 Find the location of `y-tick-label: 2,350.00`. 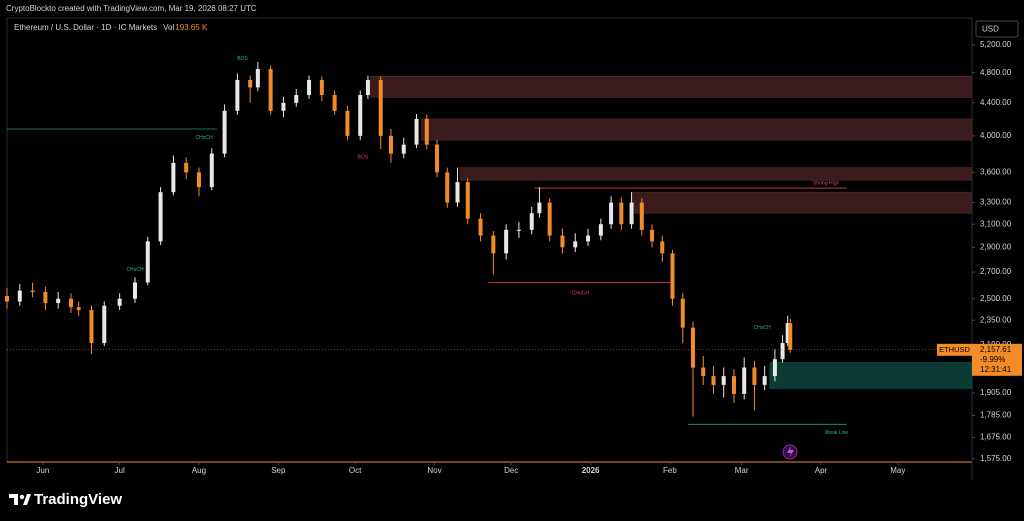

y-tick-label: 2,350.00 is located at coordinates (996, 319).